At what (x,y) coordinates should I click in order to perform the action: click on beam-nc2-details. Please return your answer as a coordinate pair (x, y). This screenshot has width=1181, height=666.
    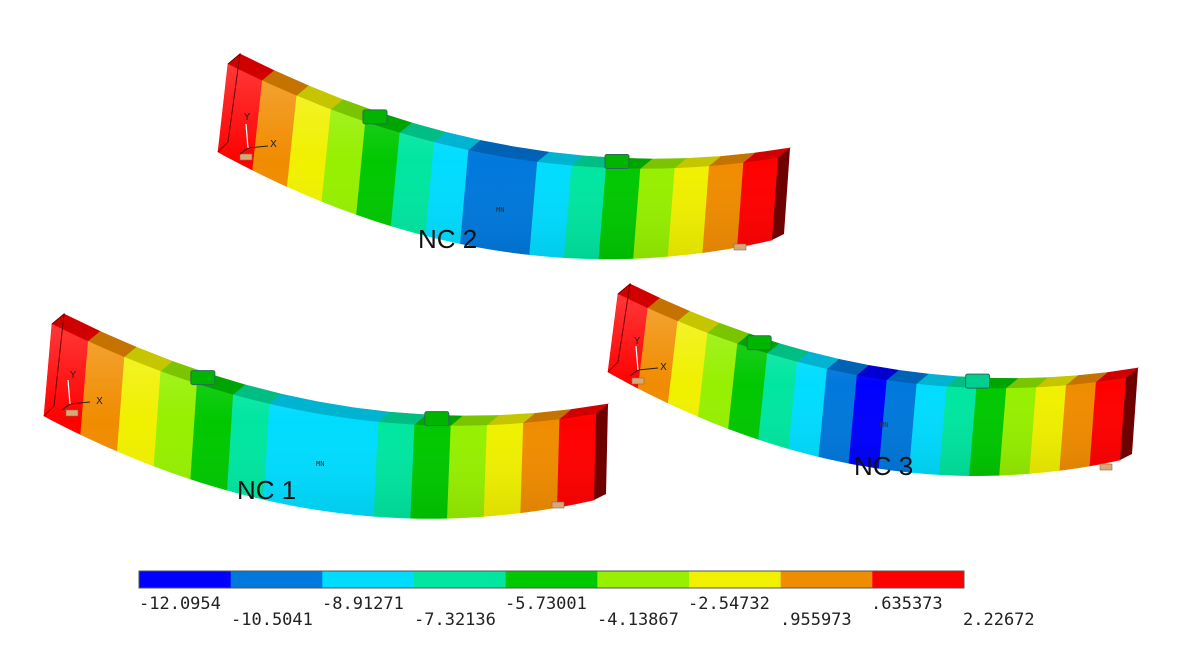
    Looking at the image, I should click on (503, 151).